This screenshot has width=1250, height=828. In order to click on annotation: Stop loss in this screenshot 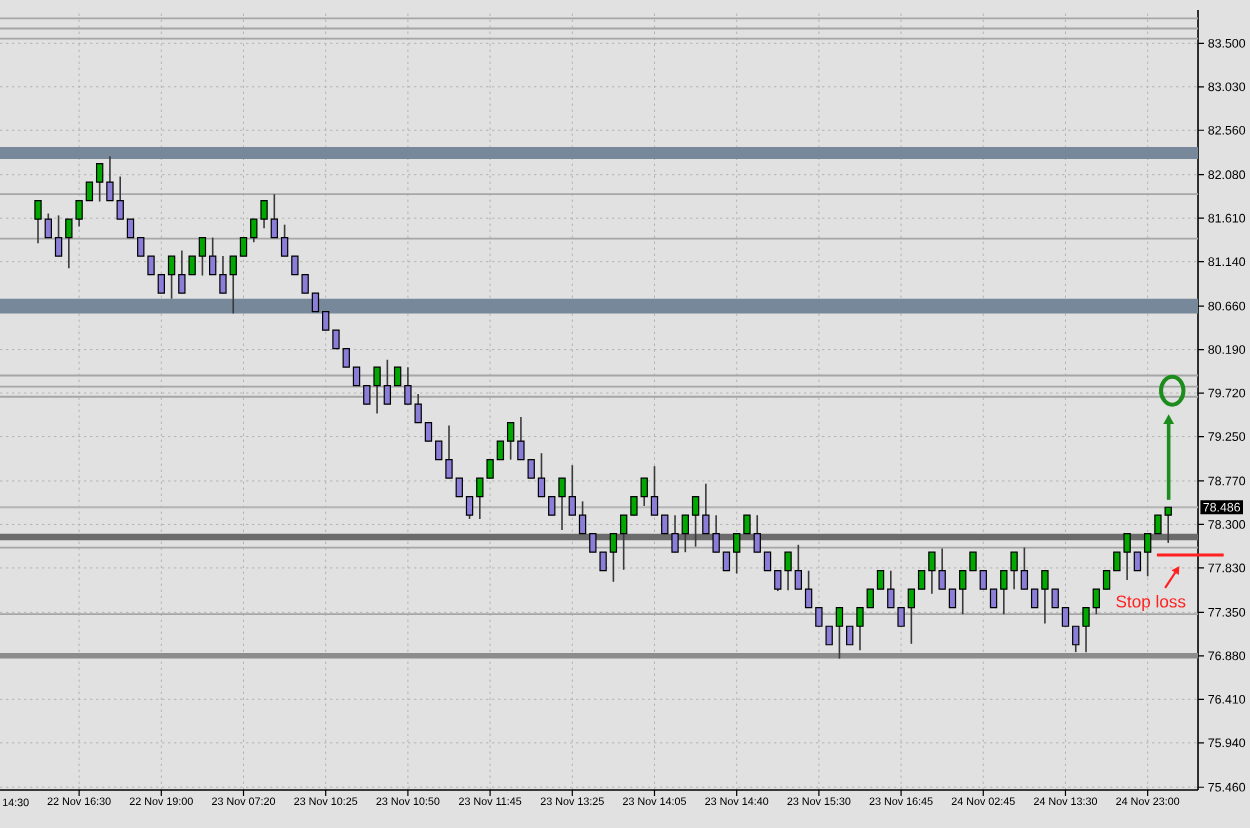, I will do `click(1151, 603)`.